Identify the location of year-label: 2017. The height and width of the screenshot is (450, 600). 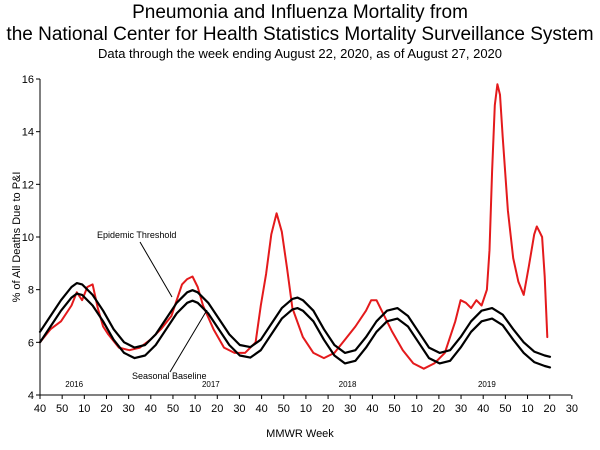
(211, 384).